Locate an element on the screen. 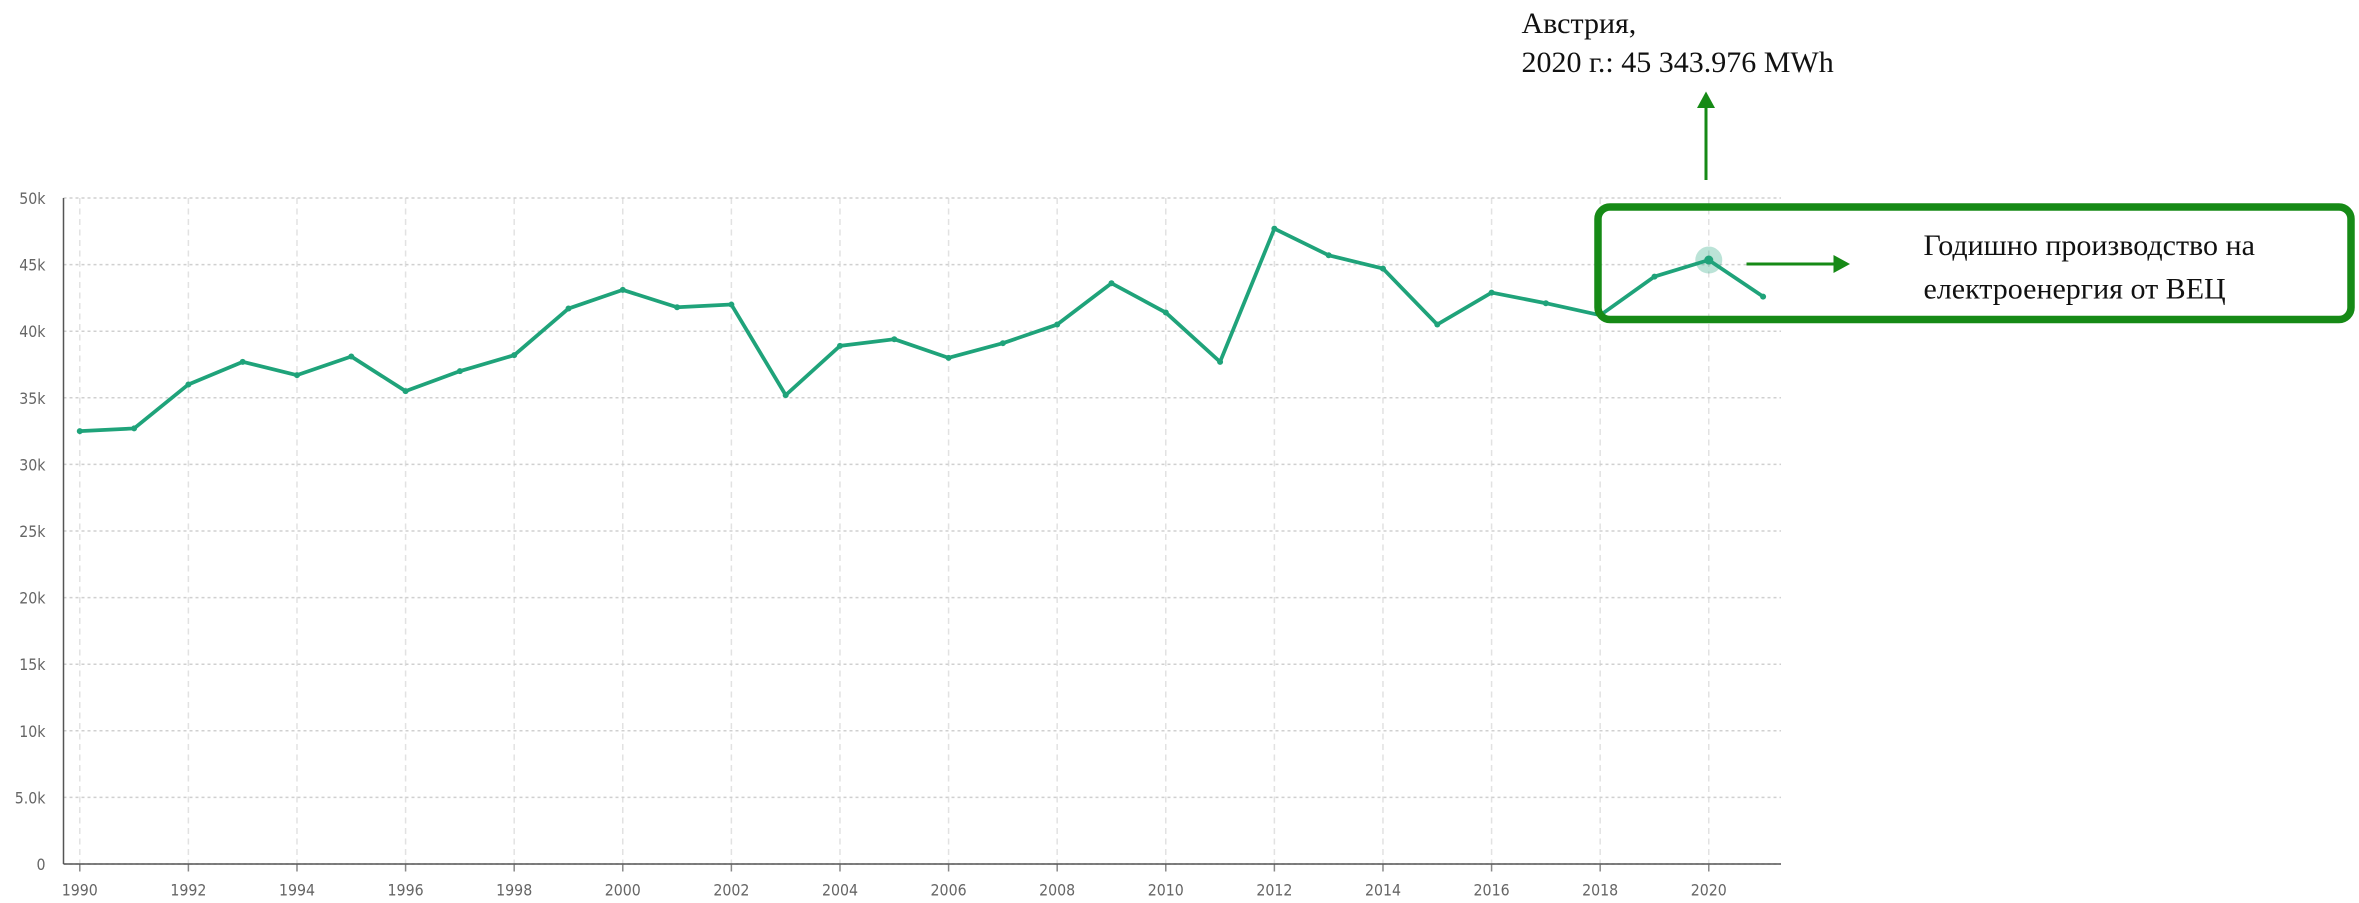  y-tick-label: 20k is located at coordinates (32, 598).